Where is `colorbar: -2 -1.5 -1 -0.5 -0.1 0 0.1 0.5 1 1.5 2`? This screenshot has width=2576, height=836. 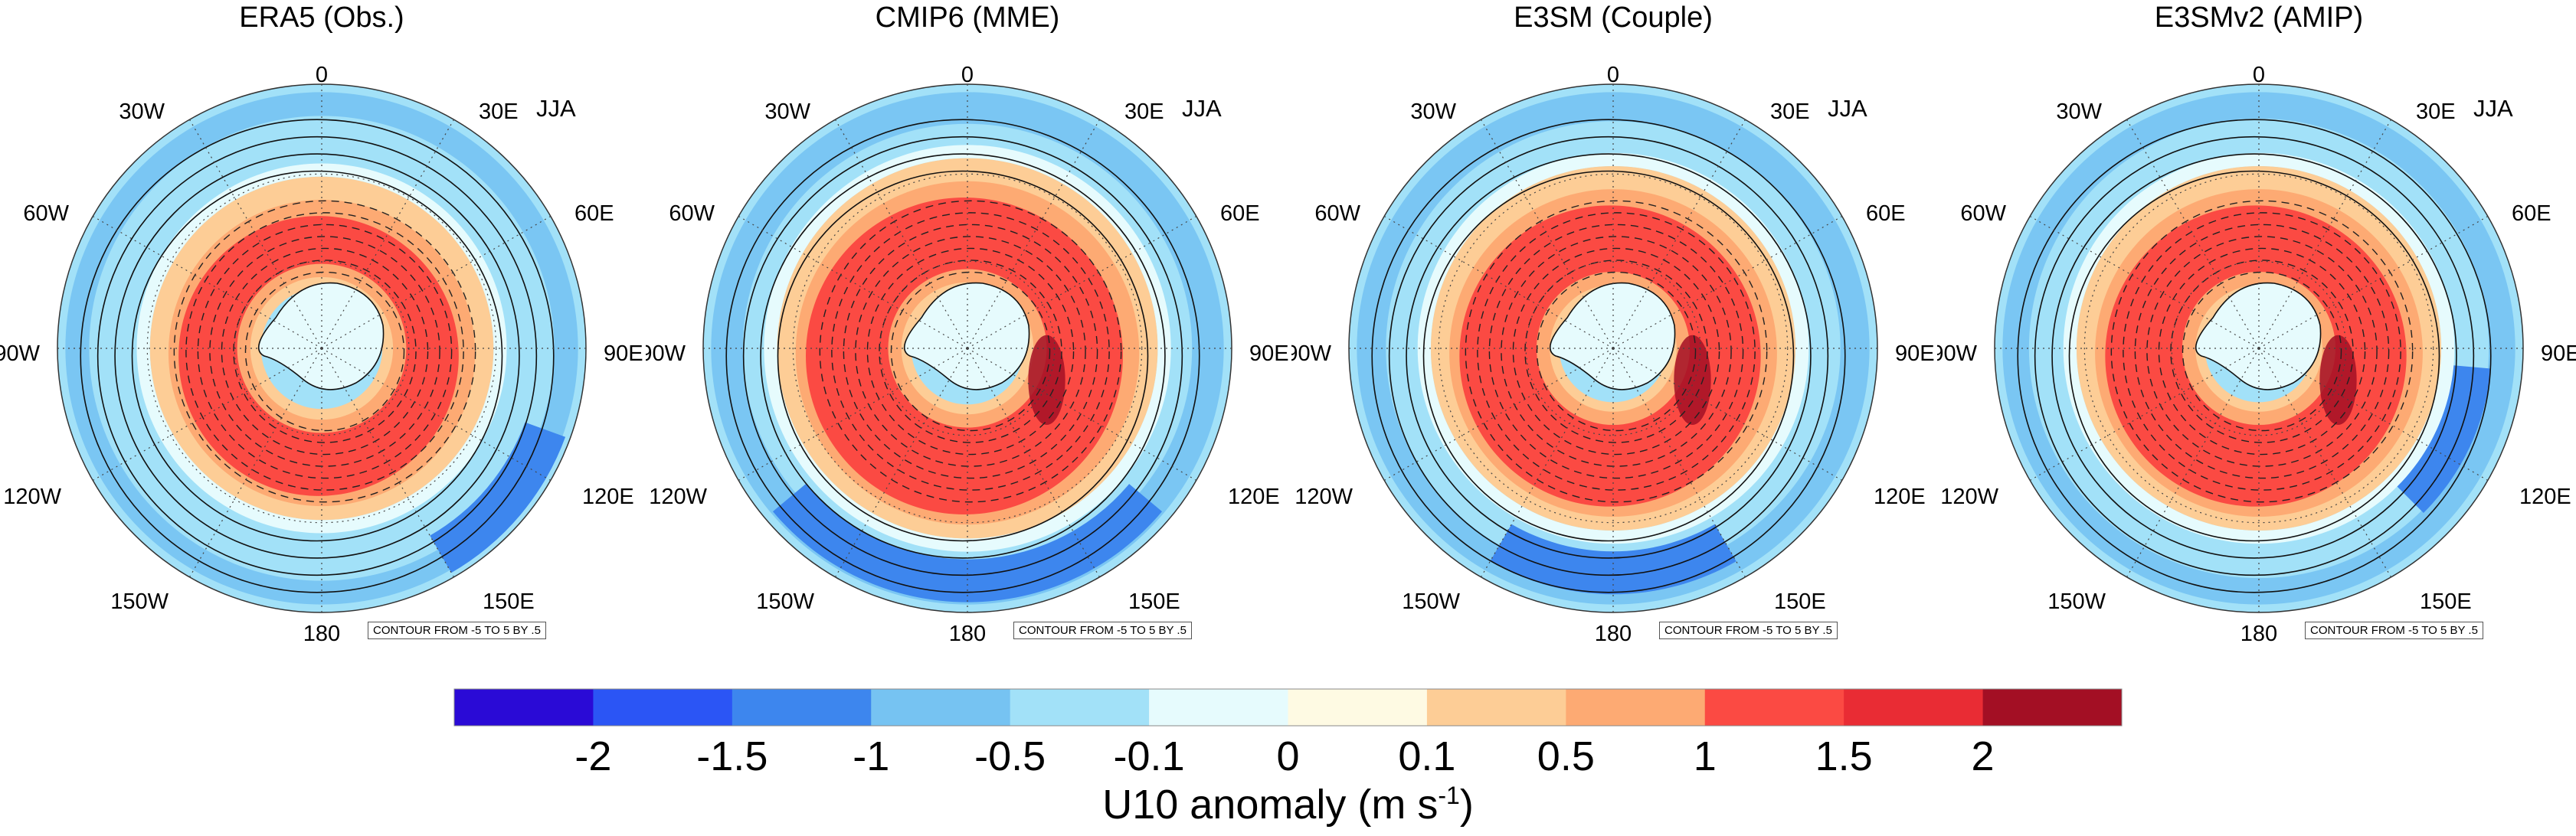
colorbar: -2 -1.5 -1 -0.5 -0.1 0 0.1 0.5 1 1.5 2 is located at coordinates (1288, 733).